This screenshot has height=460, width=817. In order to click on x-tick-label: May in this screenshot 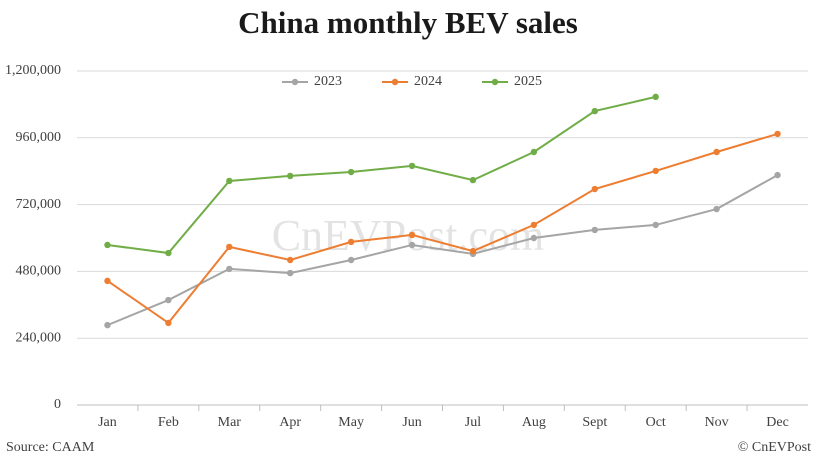, I will do `click(351, 422)`.